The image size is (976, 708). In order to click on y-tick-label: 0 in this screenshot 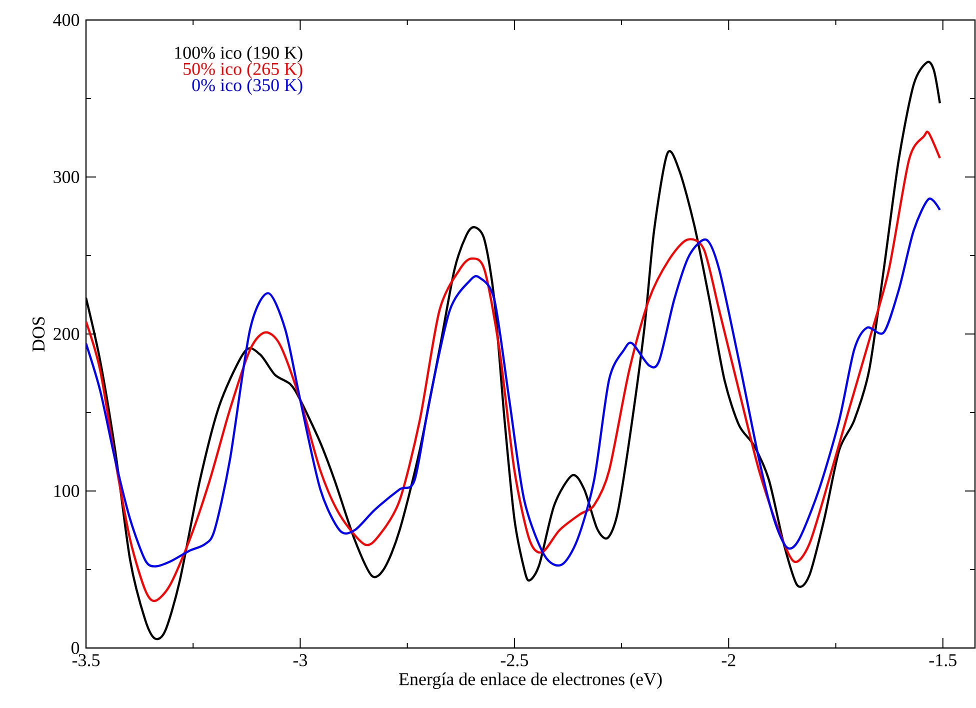, I will do `click(76, 648)`.